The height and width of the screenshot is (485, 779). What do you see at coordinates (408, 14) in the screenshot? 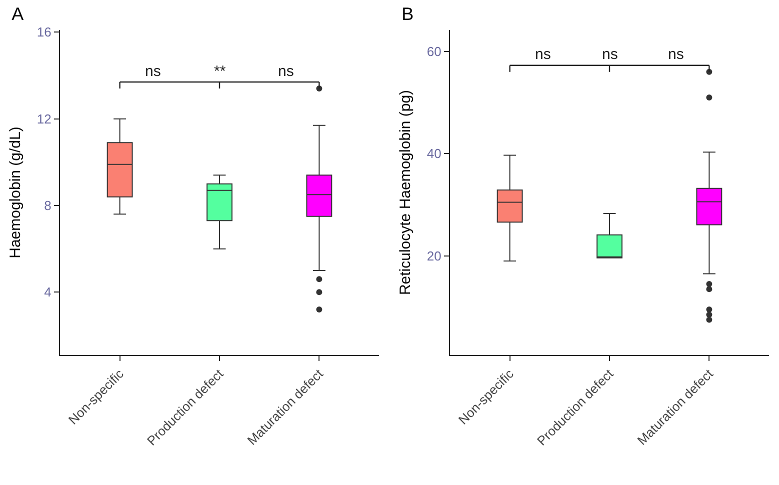
I see `chart-title: B` at bounding box center [408, 14].